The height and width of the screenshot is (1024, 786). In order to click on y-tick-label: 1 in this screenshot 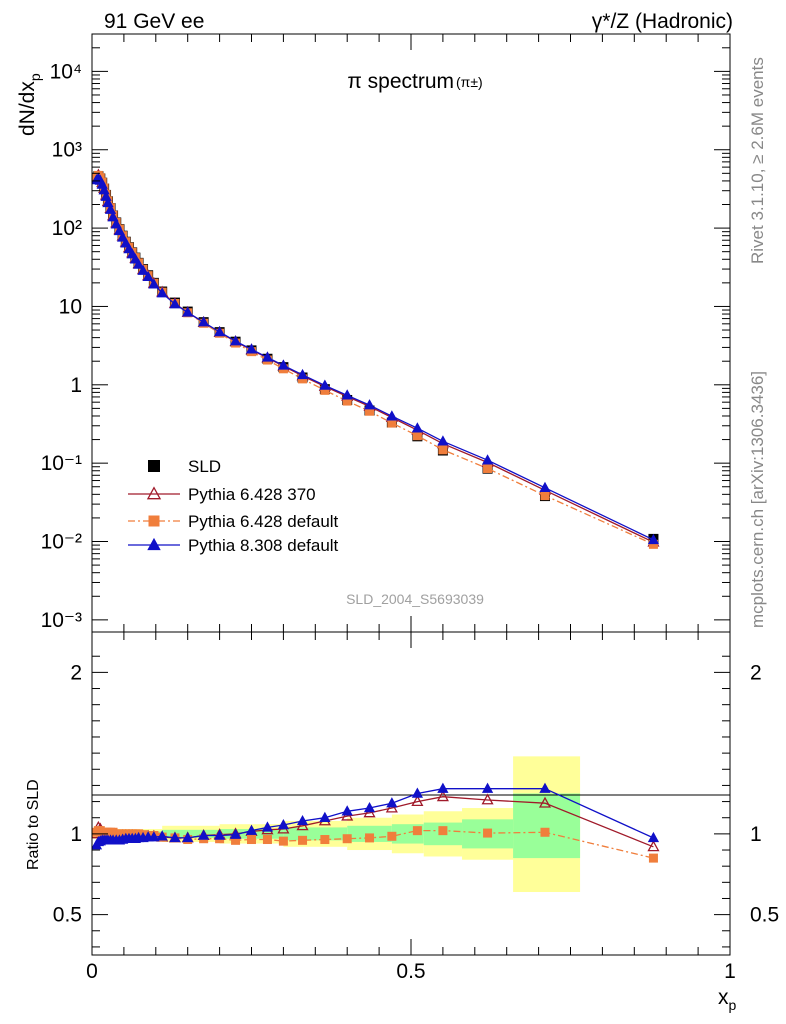, I will do `click(76, 385)`.